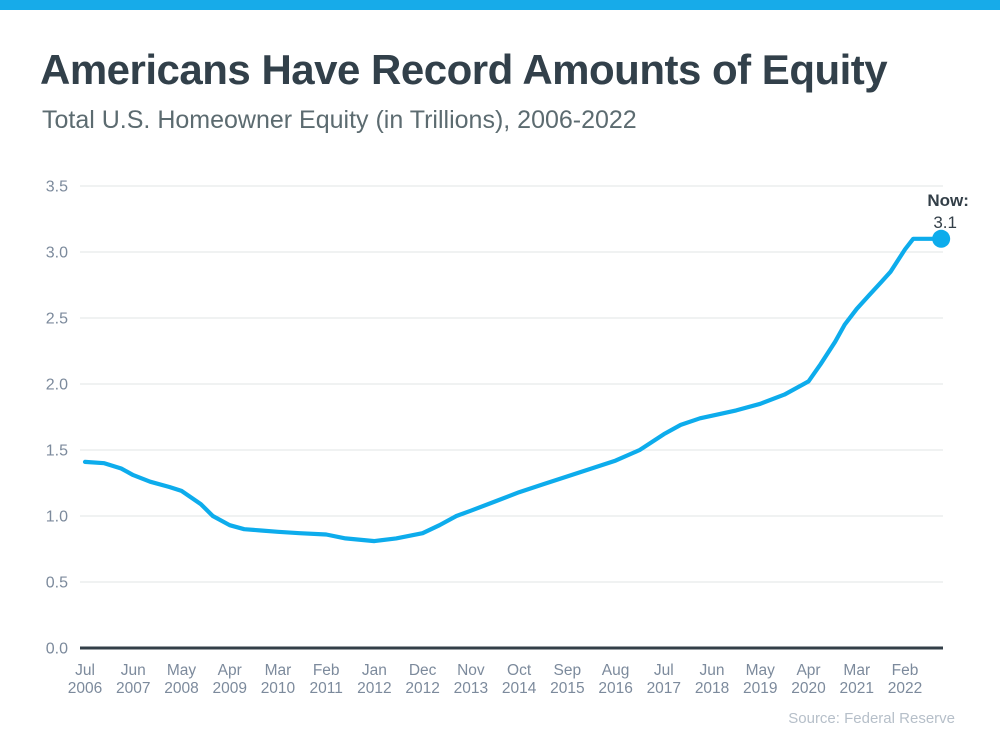  What do you see at coordinates (948, 200) in the screenshot?
I see `annotation-label: Now:` at bounding box center [948, 200].